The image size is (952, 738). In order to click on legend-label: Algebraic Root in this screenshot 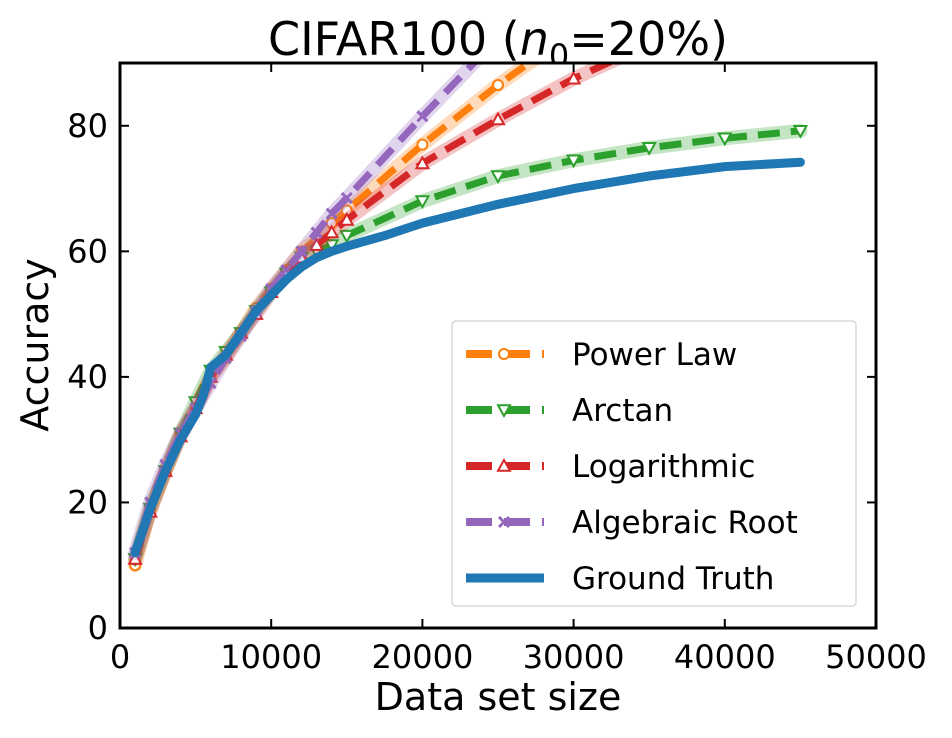, I will do `click(685, 523)`.